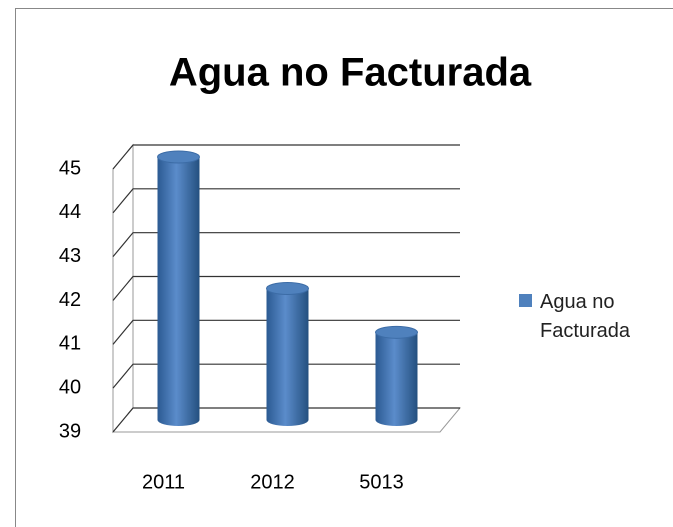 Image resolution: width=673 pixels, height=527 pixels. Describe the element at coordinates (525, 300) in the screenshot. I see `legend-swatch` at that location.